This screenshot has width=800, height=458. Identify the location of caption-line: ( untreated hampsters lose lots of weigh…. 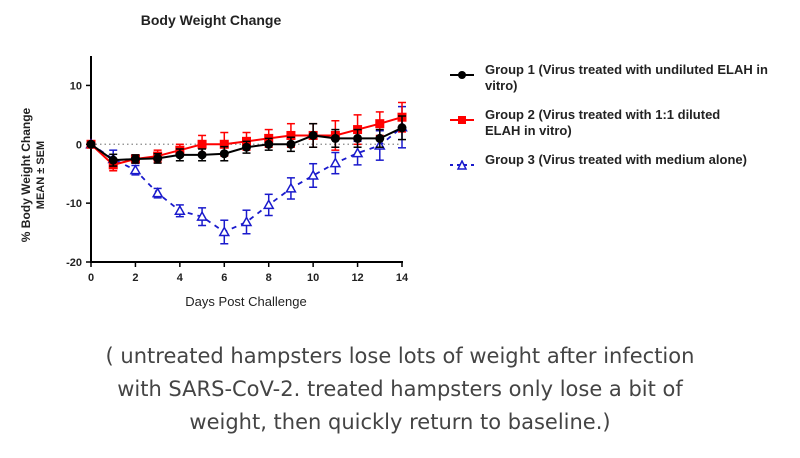
(400, 356).